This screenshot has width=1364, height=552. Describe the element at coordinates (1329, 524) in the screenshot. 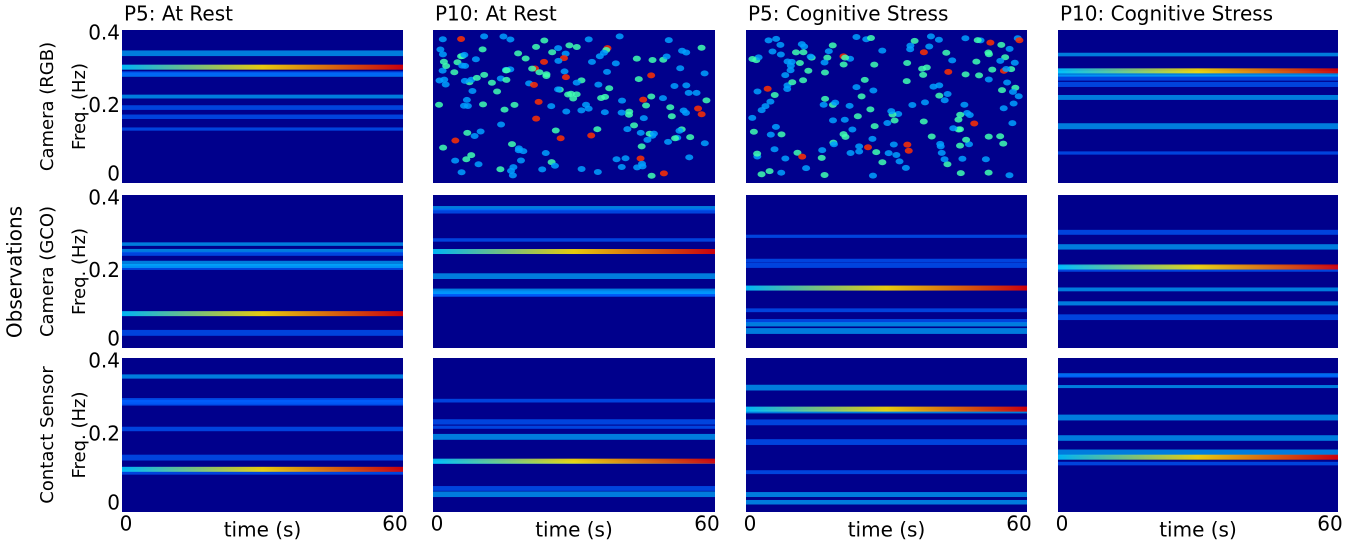

I see `x-tick-label: 60` at that location.